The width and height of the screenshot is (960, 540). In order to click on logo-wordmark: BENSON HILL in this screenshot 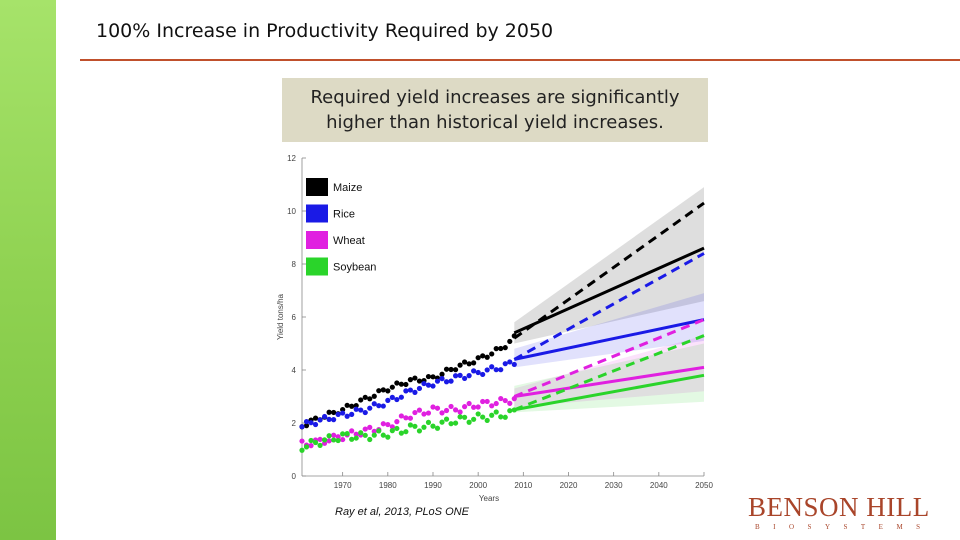, I will do `click(839, 507)`.